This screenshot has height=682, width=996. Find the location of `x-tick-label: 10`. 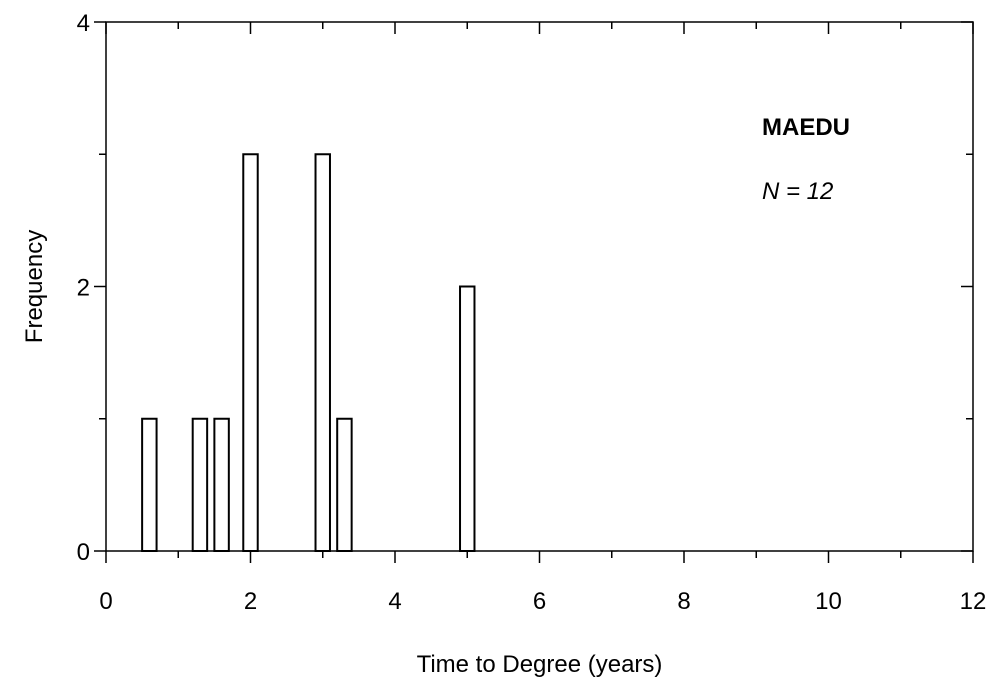

x-tick-label: 10 is located at coordinates (828, 601).